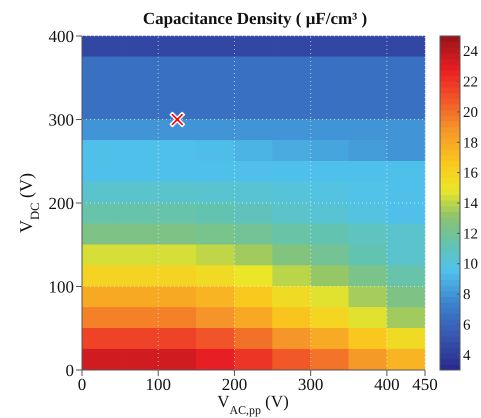 This screenshot has width=481, height=418. Describe the element at coordinates (235, 384) in the screenshot. I see `x-tick-label: 200` at that location.